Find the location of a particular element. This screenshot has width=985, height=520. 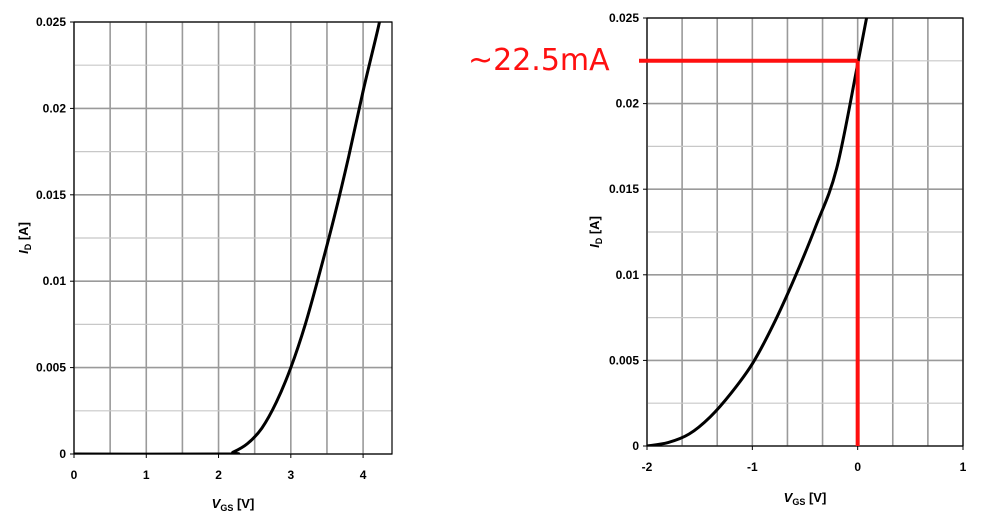

x-ticks-right: -2 -1 0 1 is located at coordinates (804, 460).